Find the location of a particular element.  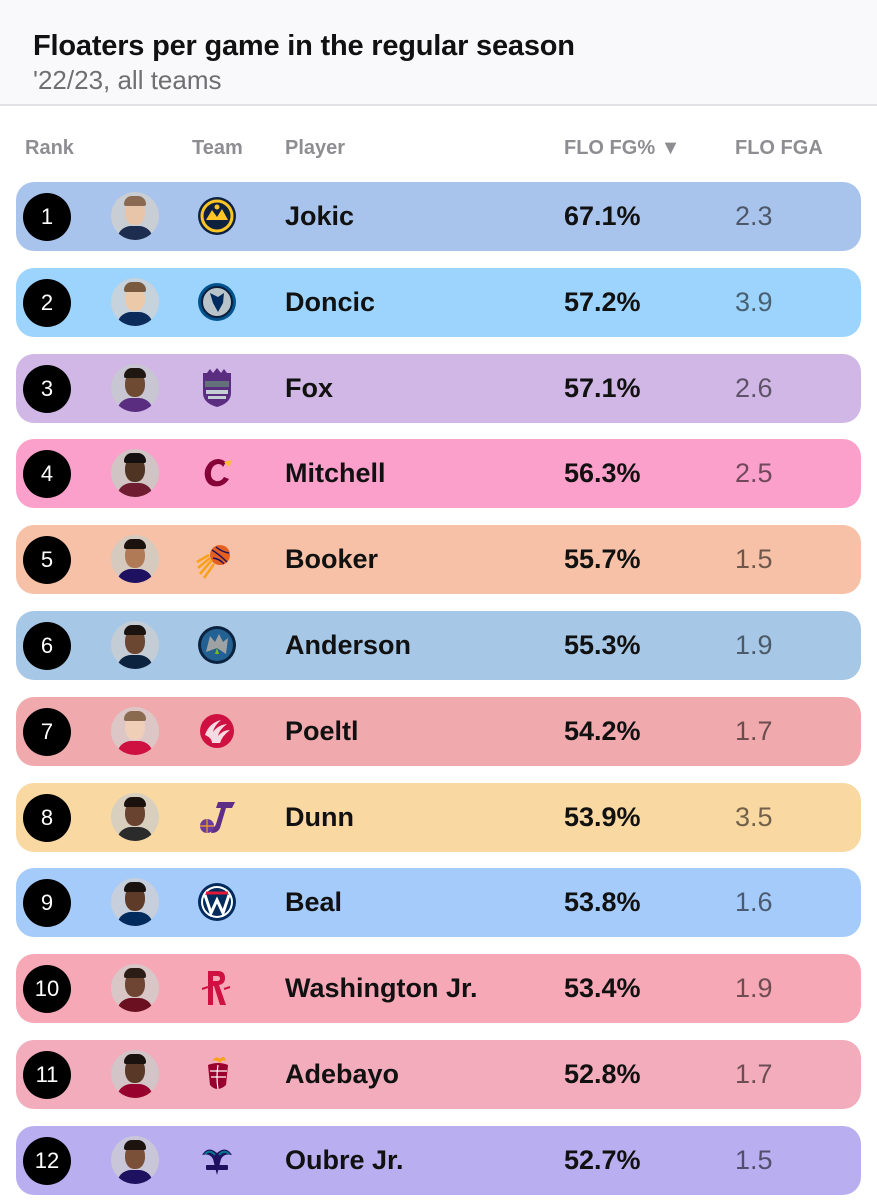

column-header-flo-fga: FLO FGA is located at coordinates (779, 148).